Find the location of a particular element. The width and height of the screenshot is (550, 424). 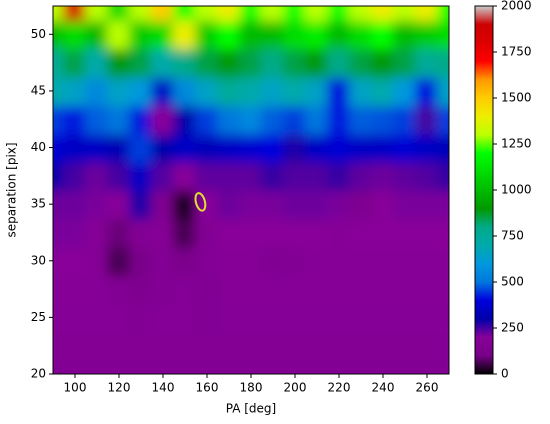

x-axis-label: PA [deg] is located at coordinates (251, 409).